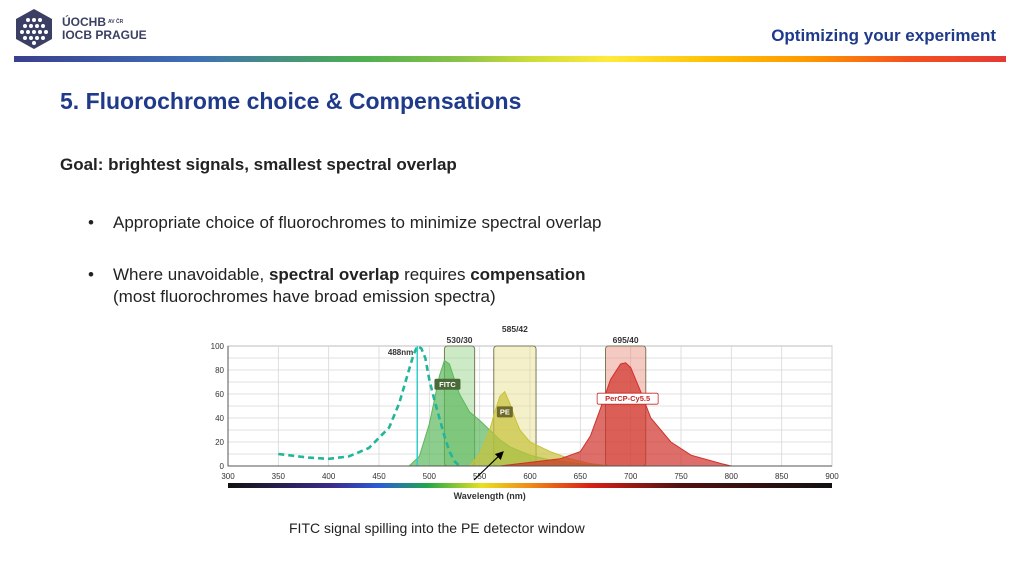  I want to click on y-tick-label: 40, so click(219, 418).